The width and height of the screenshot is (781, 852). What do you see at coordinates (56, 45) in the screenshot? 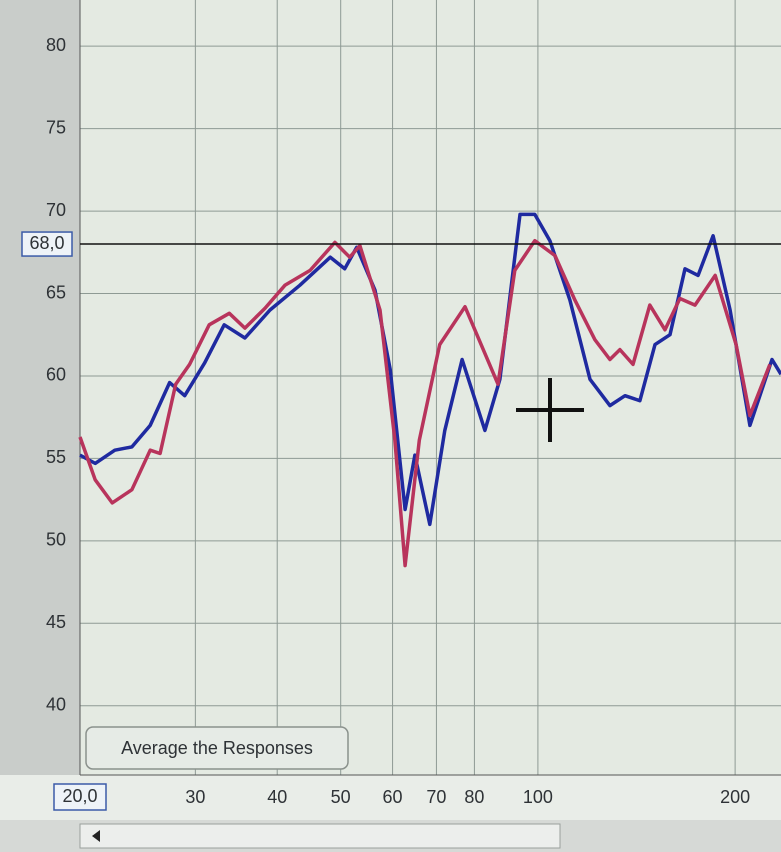
I see `y-tick-label: 80` at bounding box center [56, 45].